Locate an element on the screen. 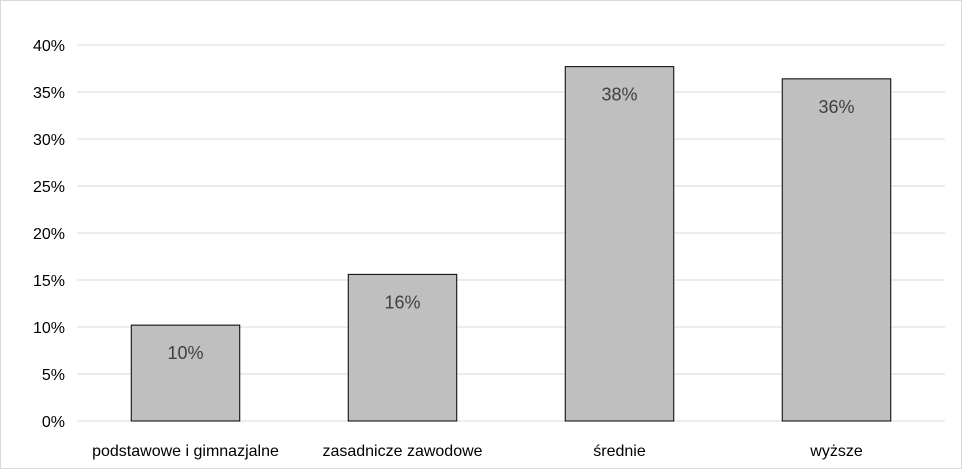  y-tick-label: 40% is located at coordinates (49, 46).